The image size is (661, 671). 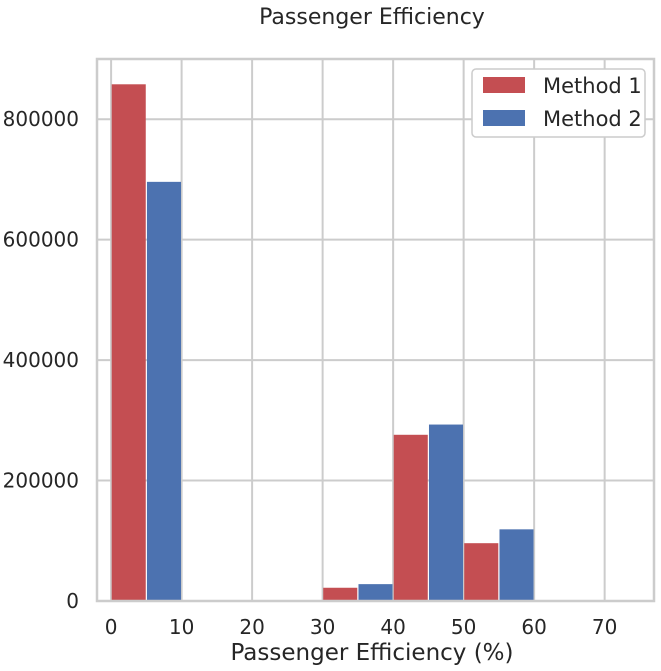 I want to click on legend-label-method-2: Method 2, so click(x=592, y=119).